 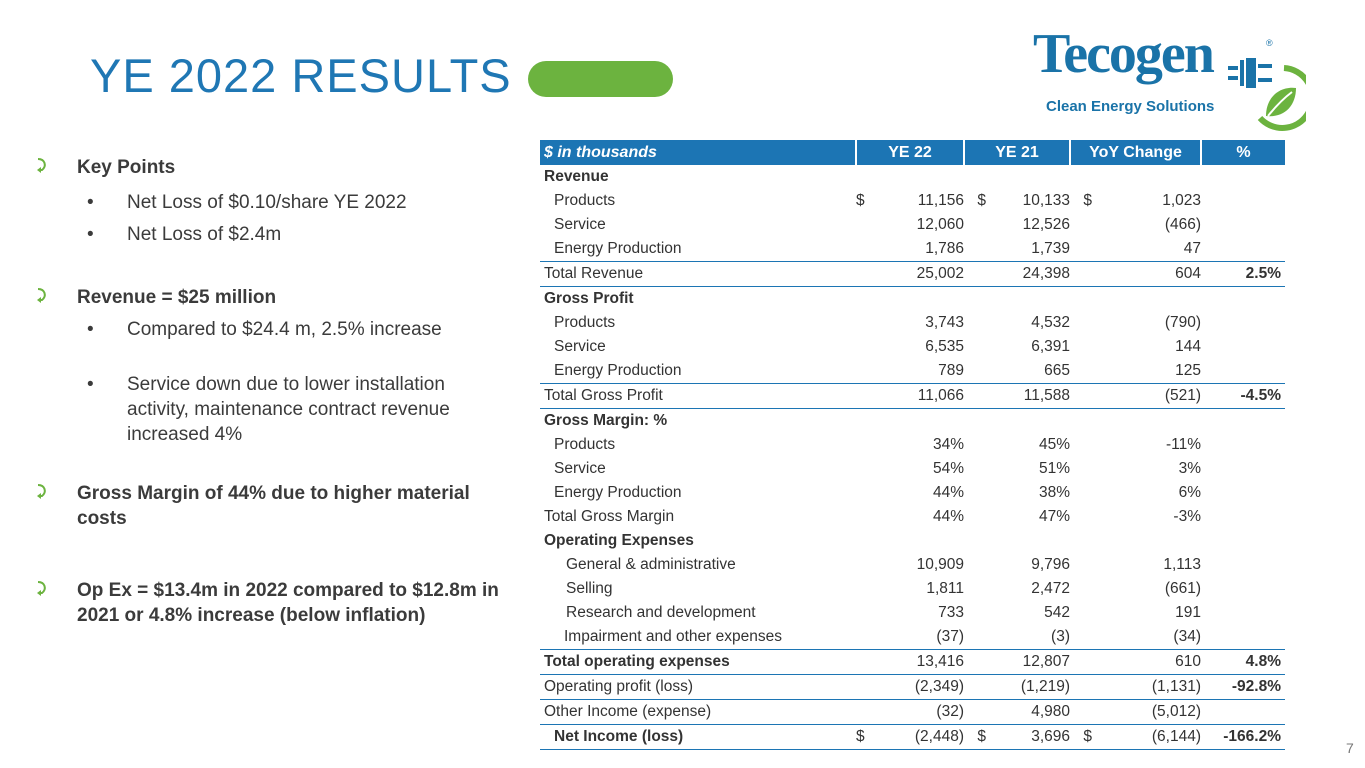 I want to click on cell-pct: 2.5%, so click(x=1243, y=274).